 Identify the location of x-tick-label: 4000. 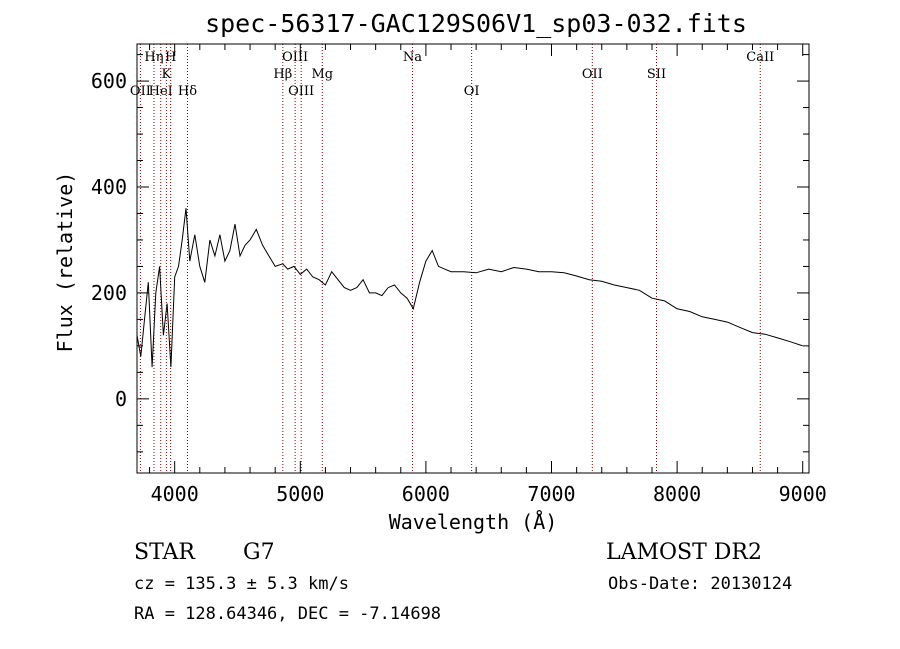
(175, 494).